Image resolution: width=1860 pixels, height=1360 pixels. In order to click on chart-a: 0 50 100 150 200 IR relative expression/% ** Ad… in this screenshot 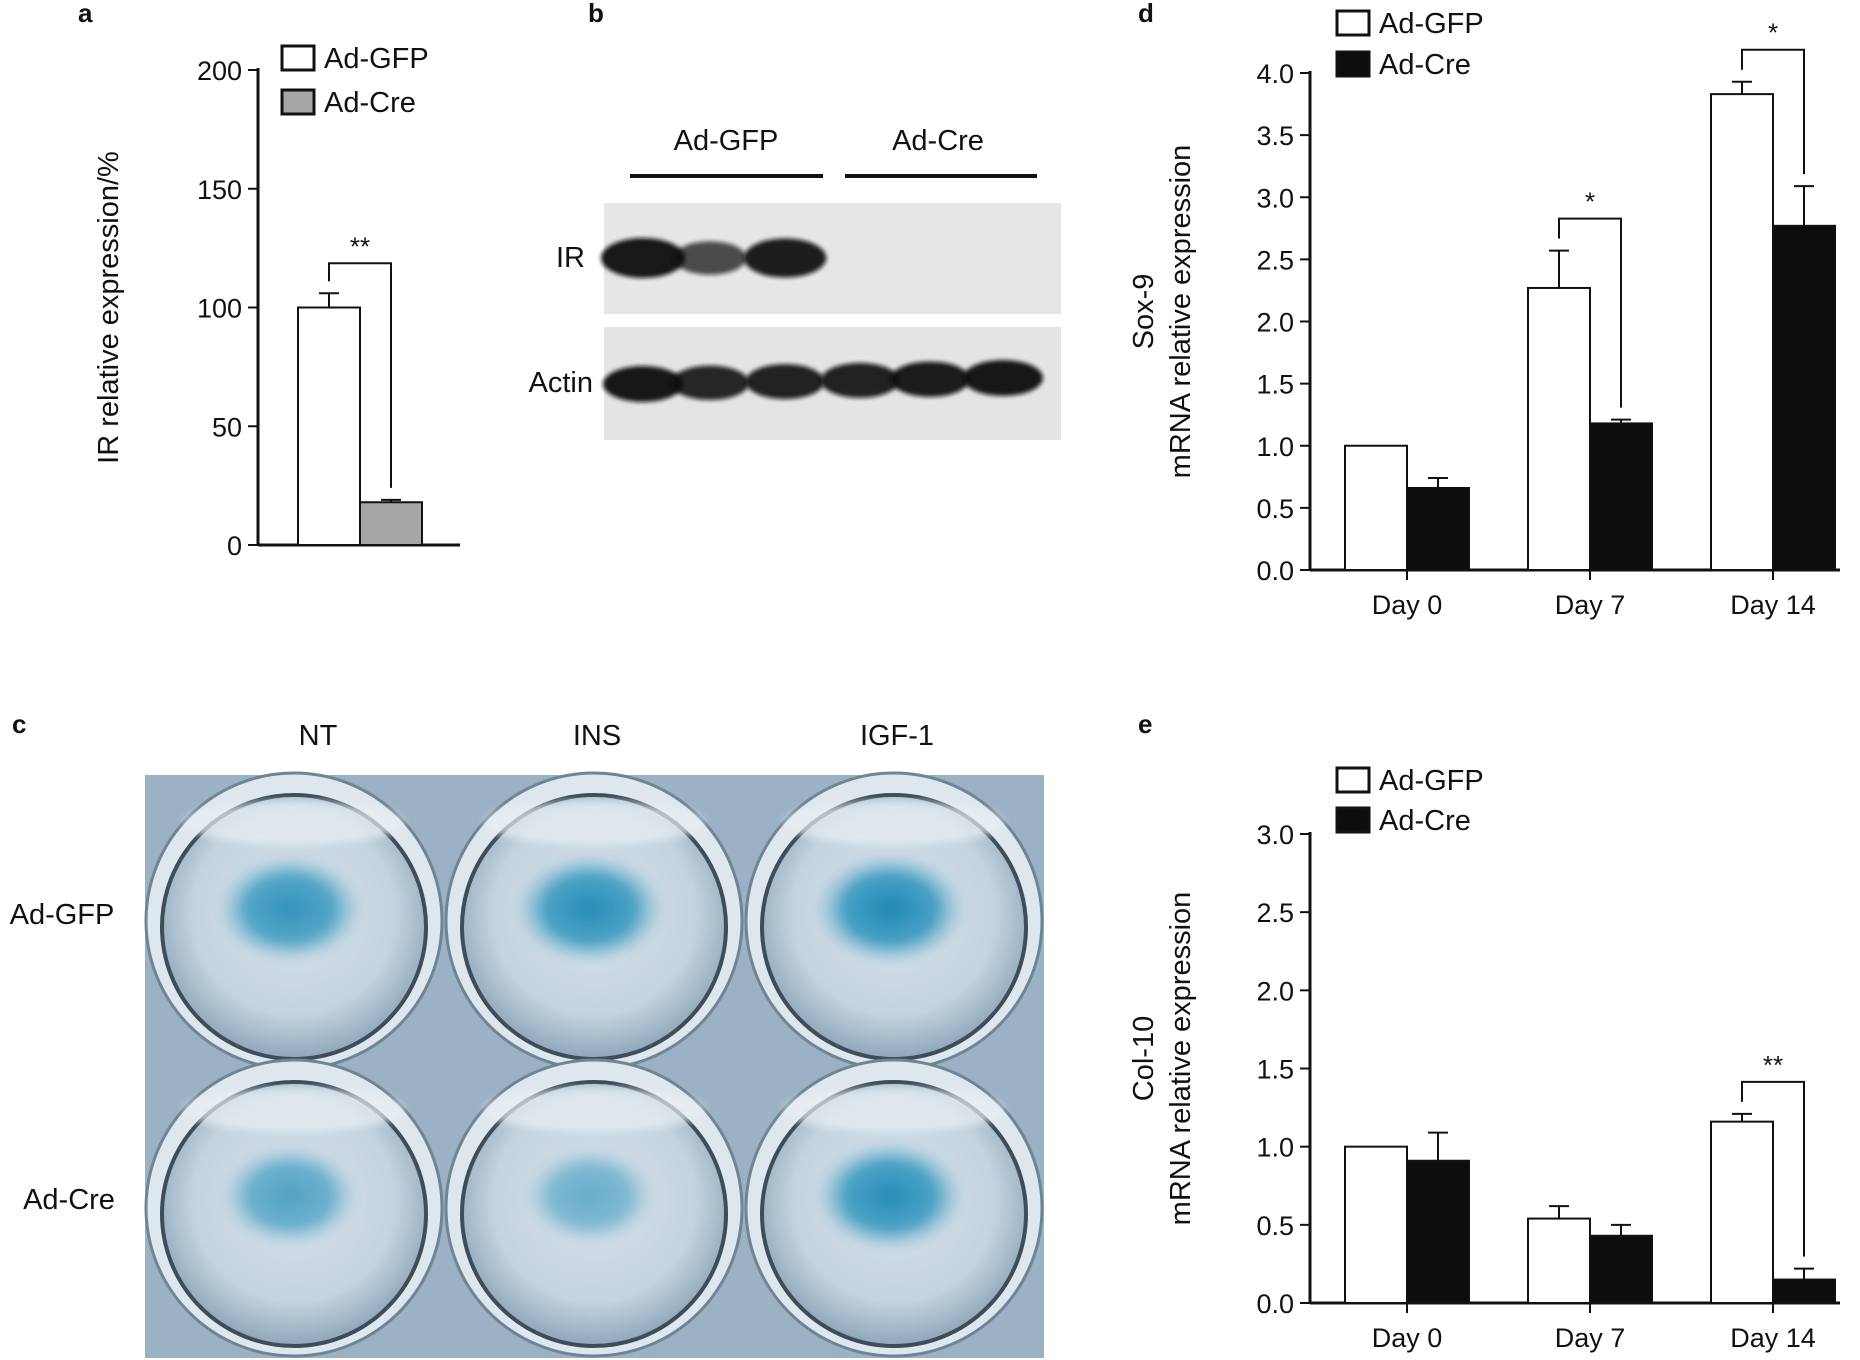, I will do `click(276, 302)`.